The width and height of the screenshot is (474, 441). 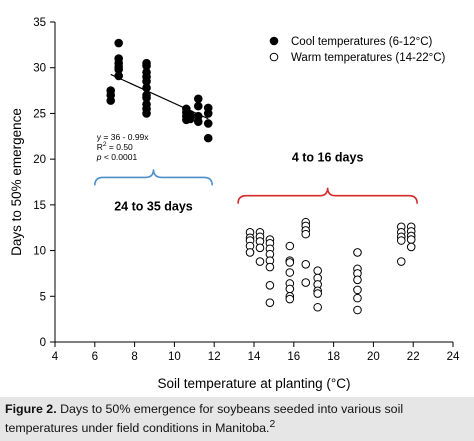 What do you see at coordinates (39, 206) in the screenshot?
I see `y-tick-label: 15` at bounding box center [39, 206].